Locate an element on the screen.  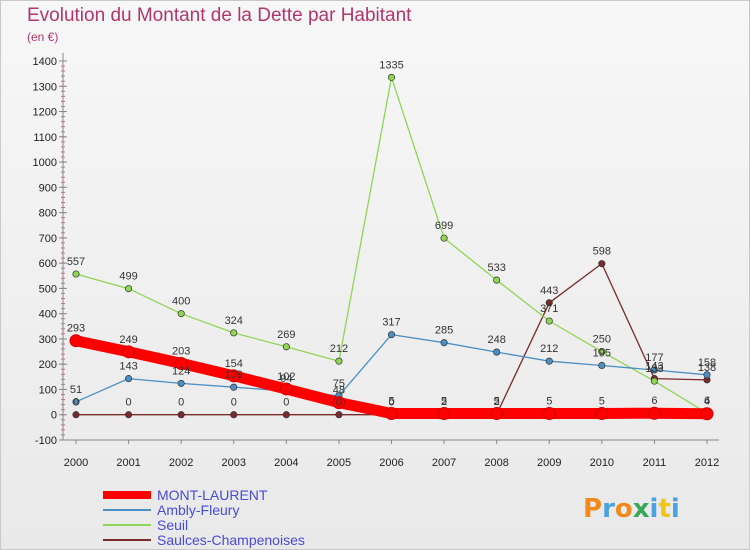
y-tick-label: 500 is located at coordinates (48, 289).